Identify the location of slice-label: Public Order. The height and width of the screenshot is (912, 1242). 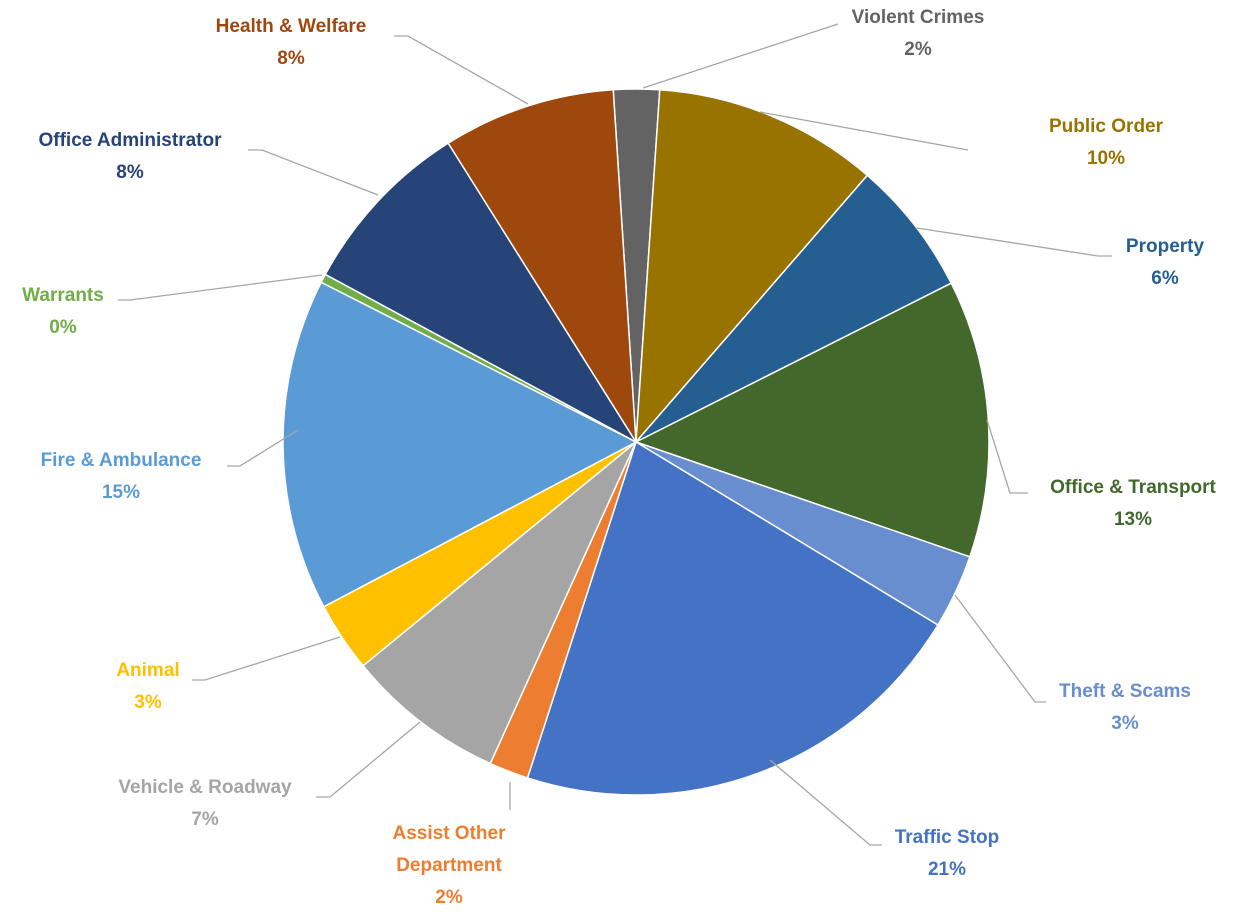
(1106, 126).